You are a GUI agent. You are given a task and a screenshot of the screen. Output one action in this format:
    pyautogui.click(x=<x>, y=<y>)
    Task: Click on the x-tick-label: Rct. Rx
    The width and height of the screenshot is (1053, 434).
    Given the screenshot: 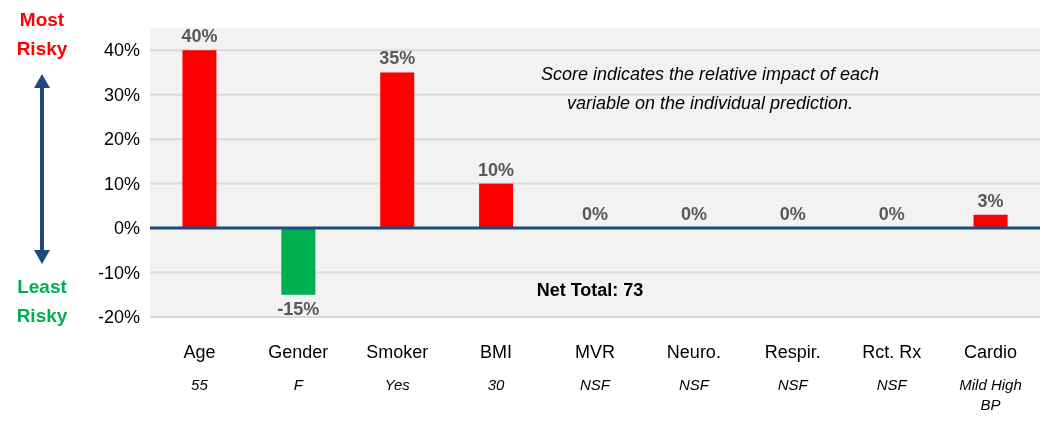 What is the action you would take?
    pyautogui.click(x=892, y=352)
    